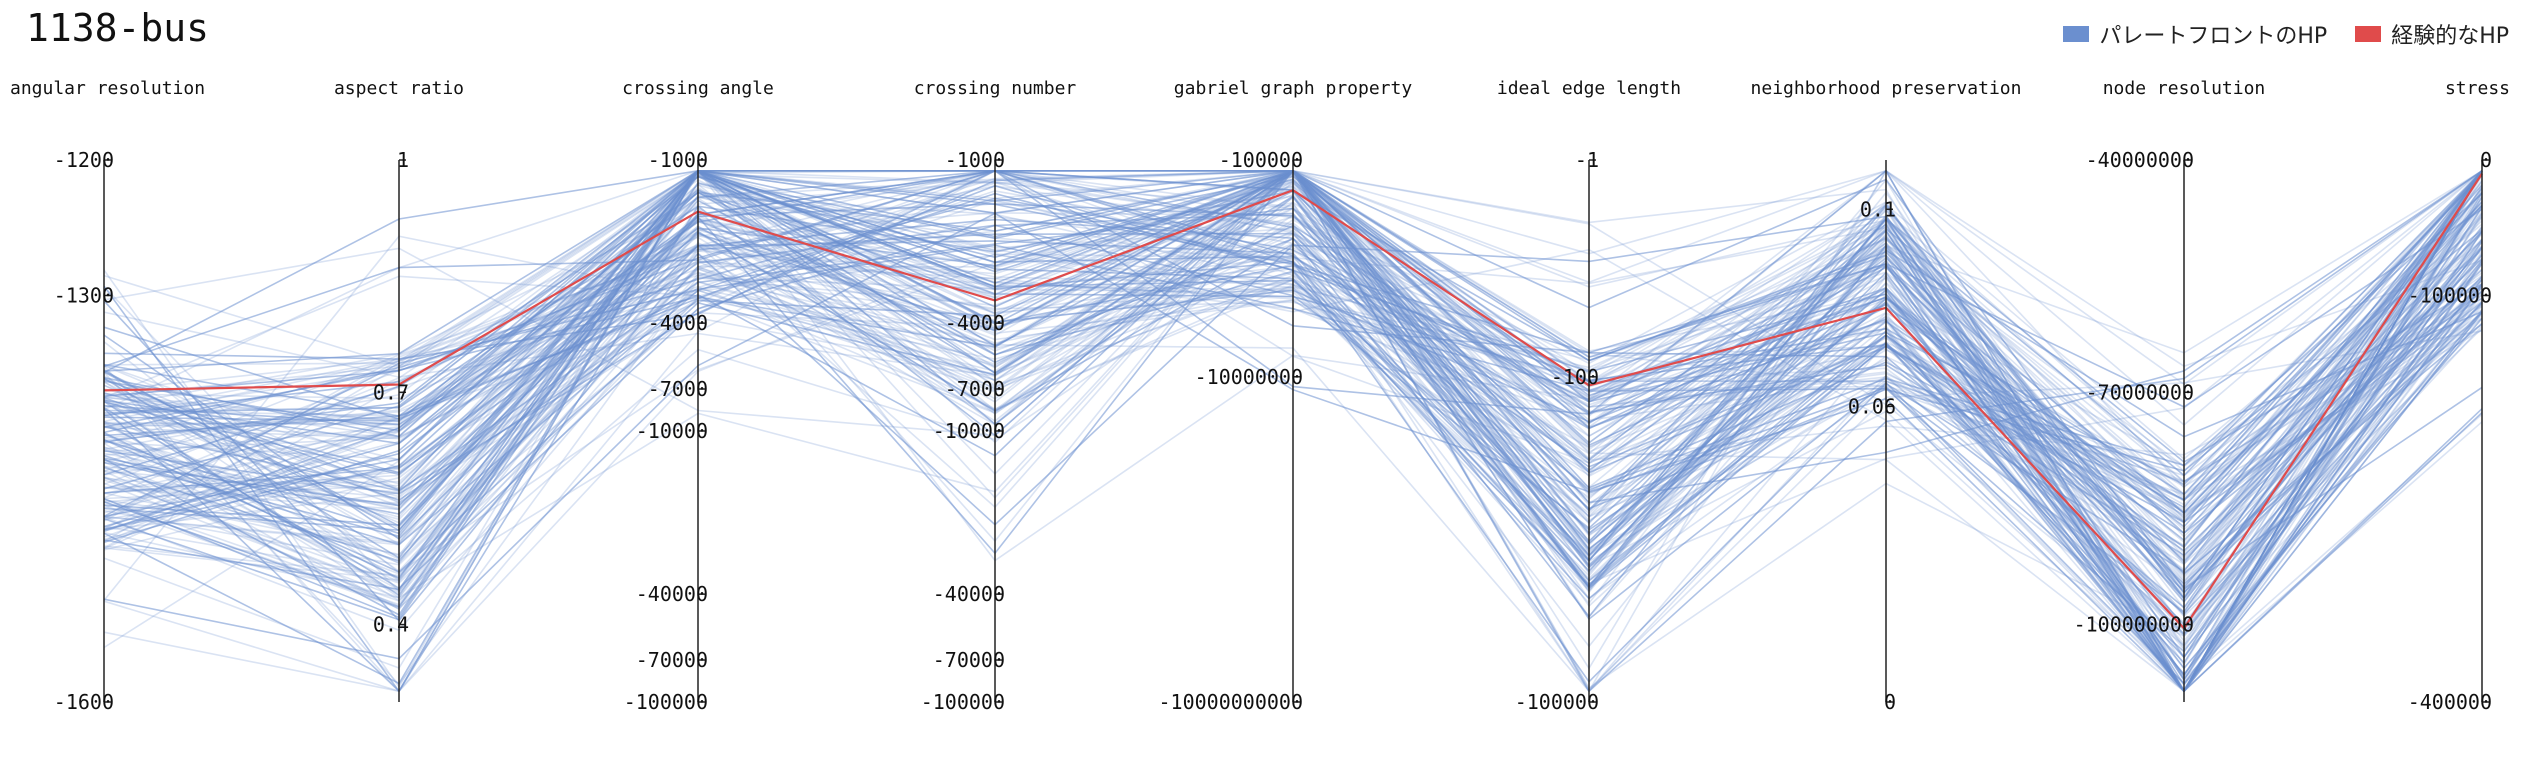  What do you see at coordinates (1575, 377) in the screenshot?
I see `tick-label: -100` at bounding box center [1575, 377].